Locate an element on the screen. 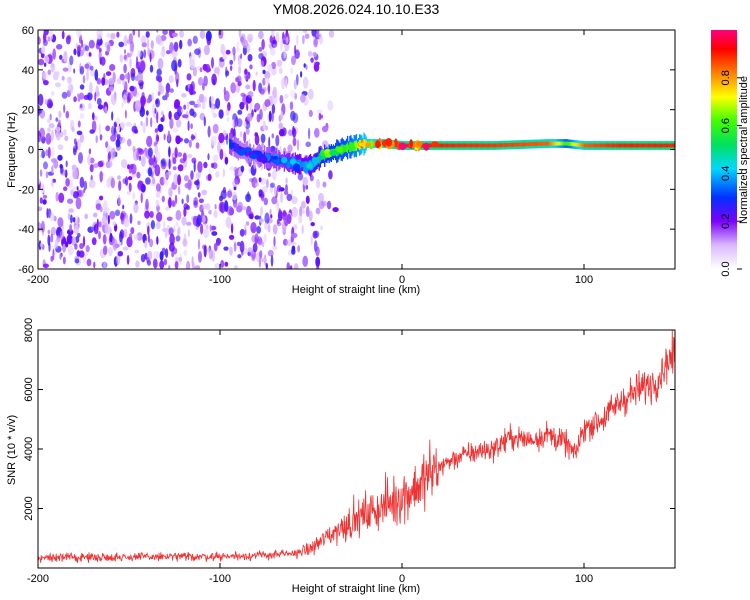 Image resolution: width=750 pixels, height=600 pixels. y-tick-label: 8000 is located at coordinates (29, 330).